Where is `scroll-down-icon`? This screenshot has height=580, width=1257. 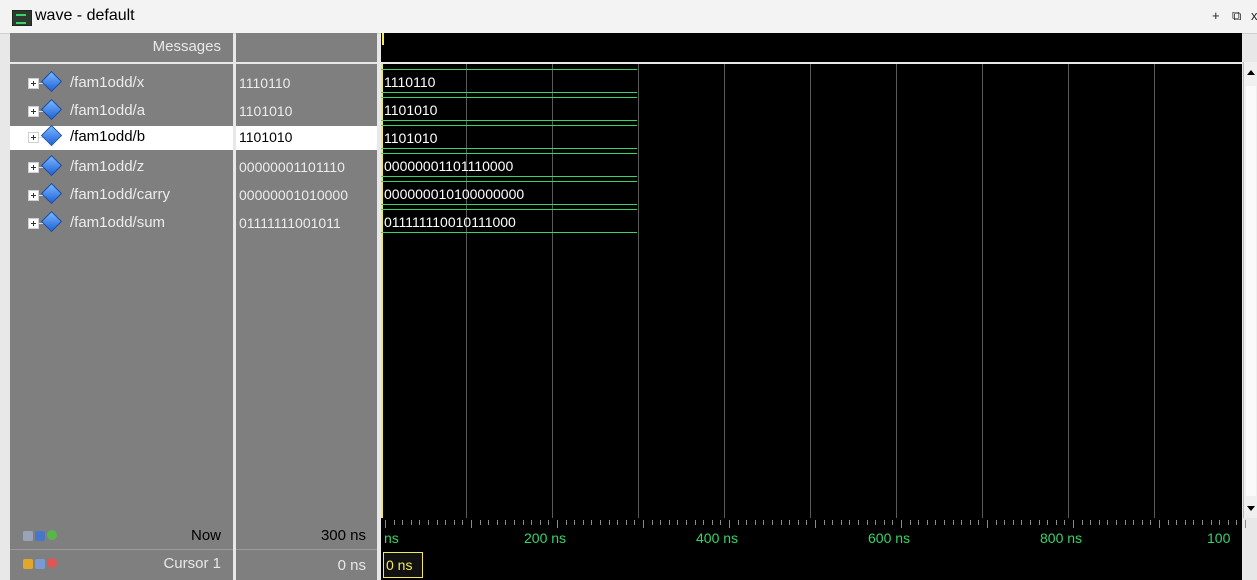
scroll-down-icon is located at coordinates (1250, 508).